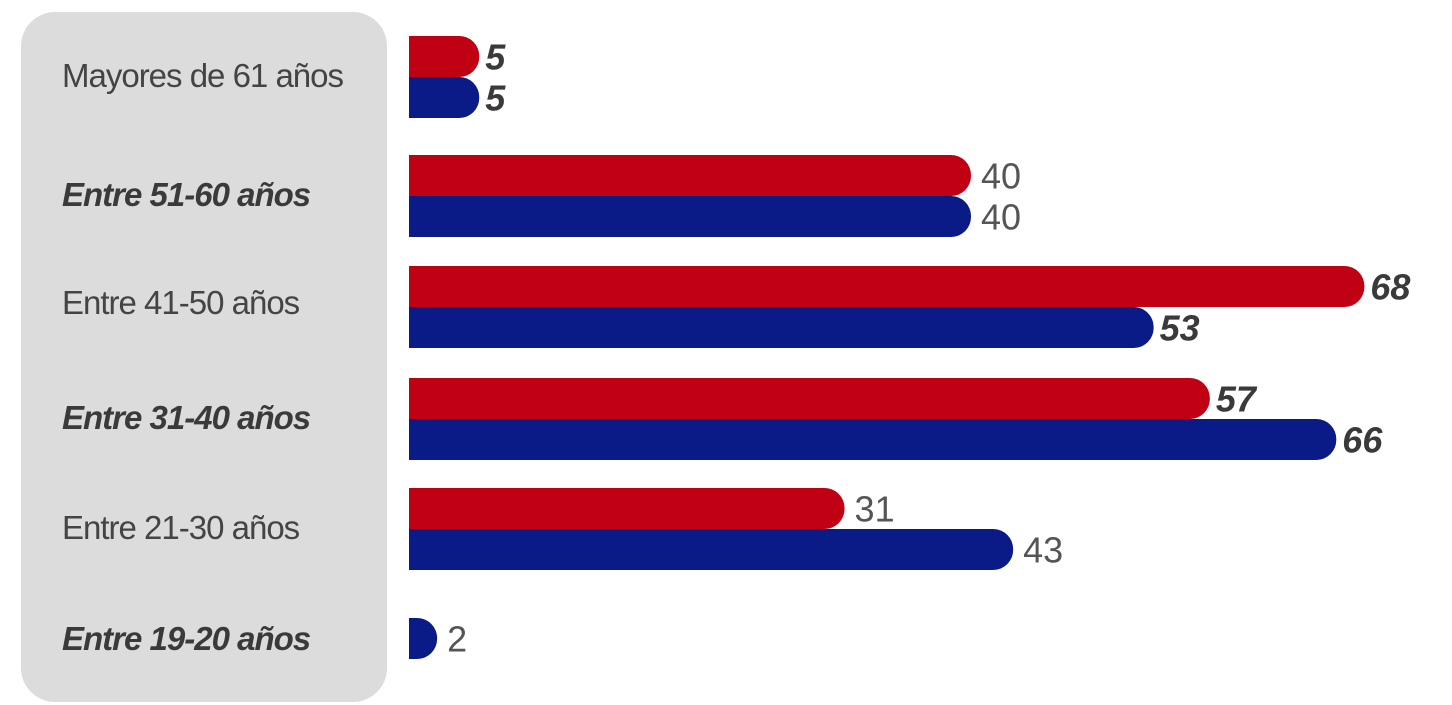  I want to click on bar-s1-c1, so click(690, 175).